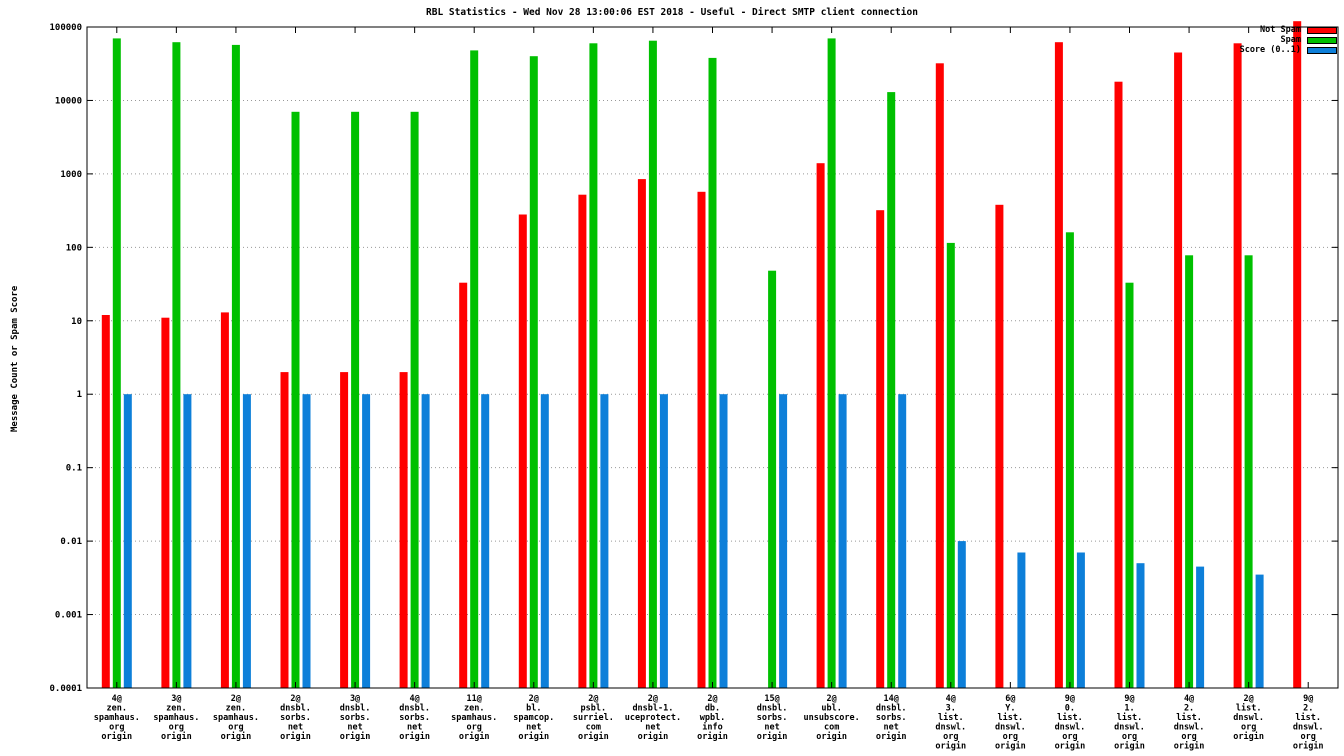  Describe the element at coordinates (1288, 50) in the screenshot. I see `legend-entry: Score (0..1)` at that location.